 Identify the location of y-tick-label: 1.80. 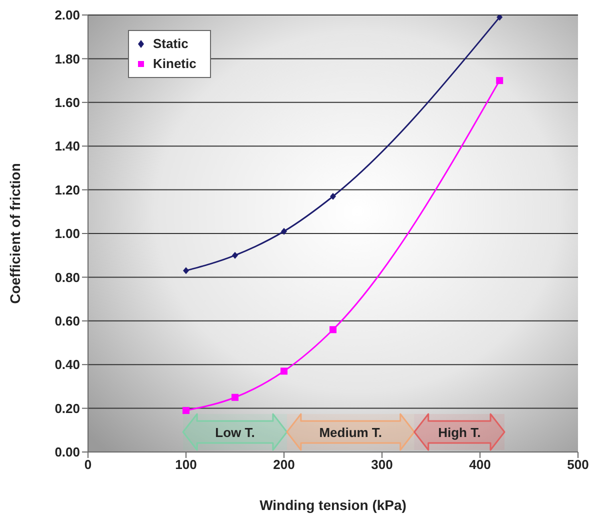
(67, 58).